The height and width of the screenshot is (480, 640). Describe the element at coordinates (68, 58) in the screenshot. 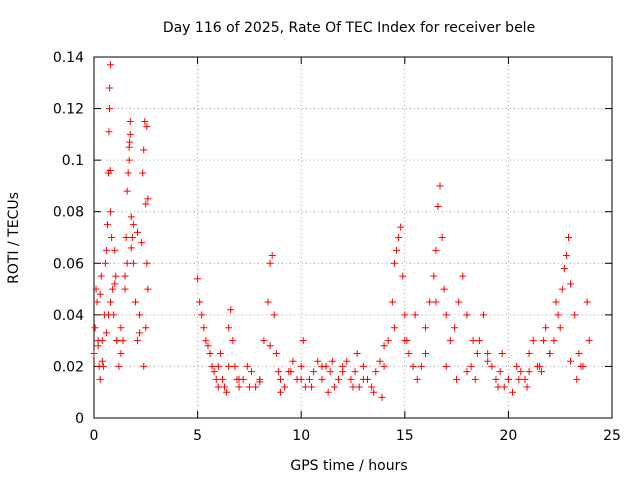

I see `y-tick-label: 0.14` at that location.